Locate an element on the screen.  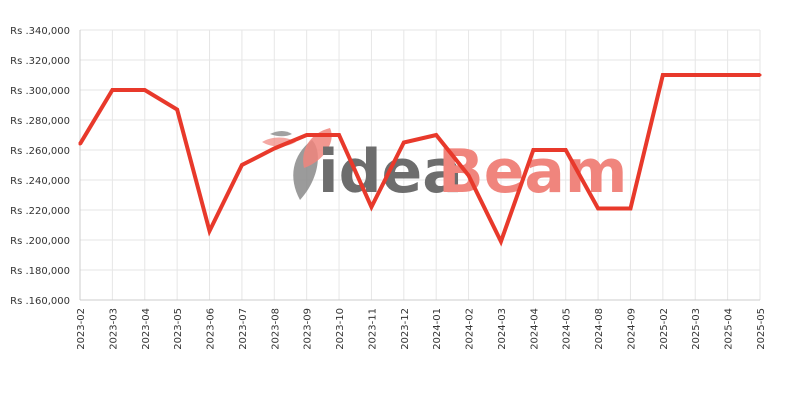
x-tick-label: 2024-03 is located at coordinates (502, 329).